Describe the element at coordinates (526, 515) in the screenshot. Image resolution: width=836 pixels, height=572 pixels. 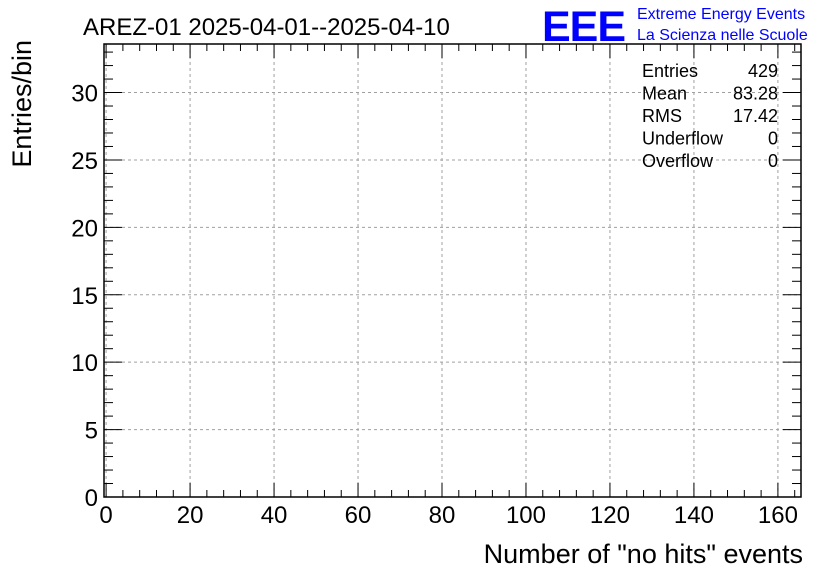
I see `x-tick-label: 100` at that location.